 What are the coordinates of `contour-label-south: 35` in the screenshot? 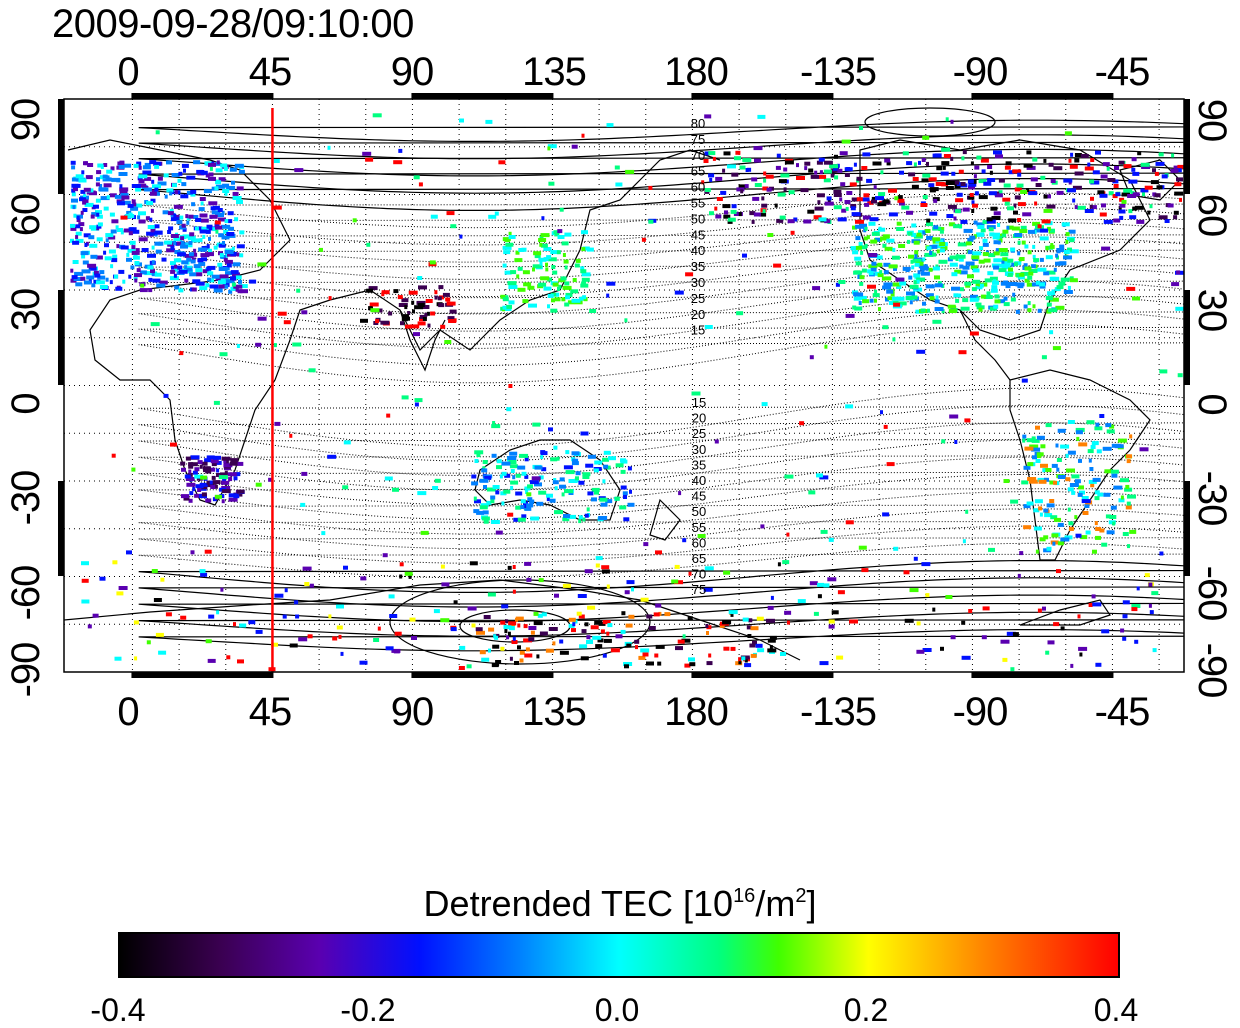 It's located at (699, 464).